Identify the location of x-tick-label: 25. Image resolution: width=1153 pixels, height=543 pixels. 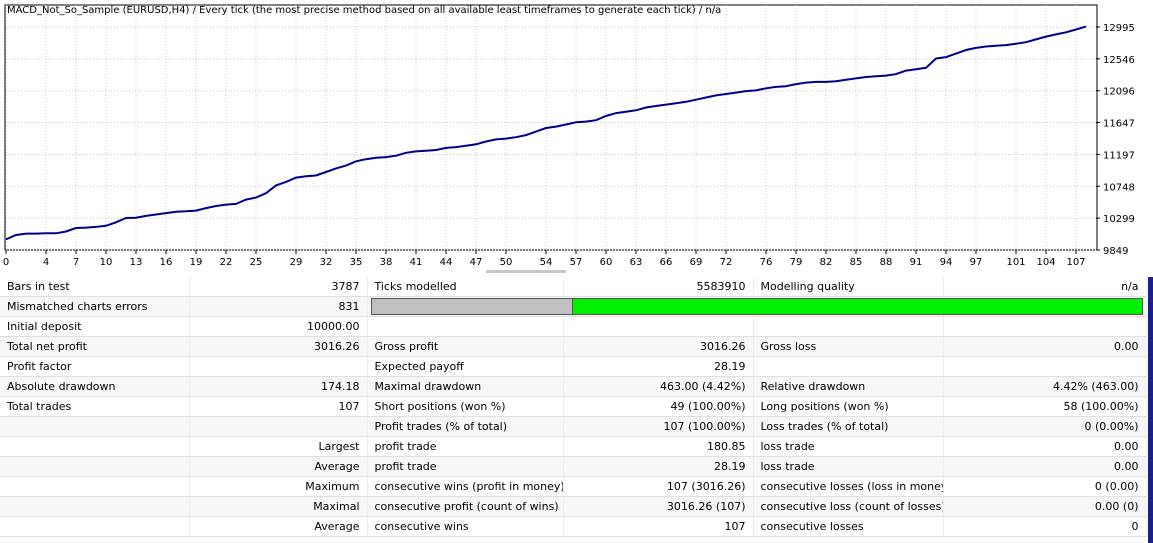
(256, 262).